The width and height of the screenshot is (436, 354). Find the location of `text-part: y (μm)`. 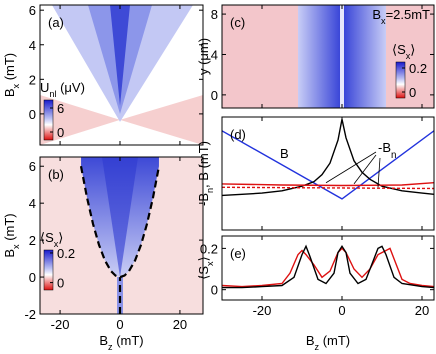

text-part: y (μm) is located at coordinates (203, 56).